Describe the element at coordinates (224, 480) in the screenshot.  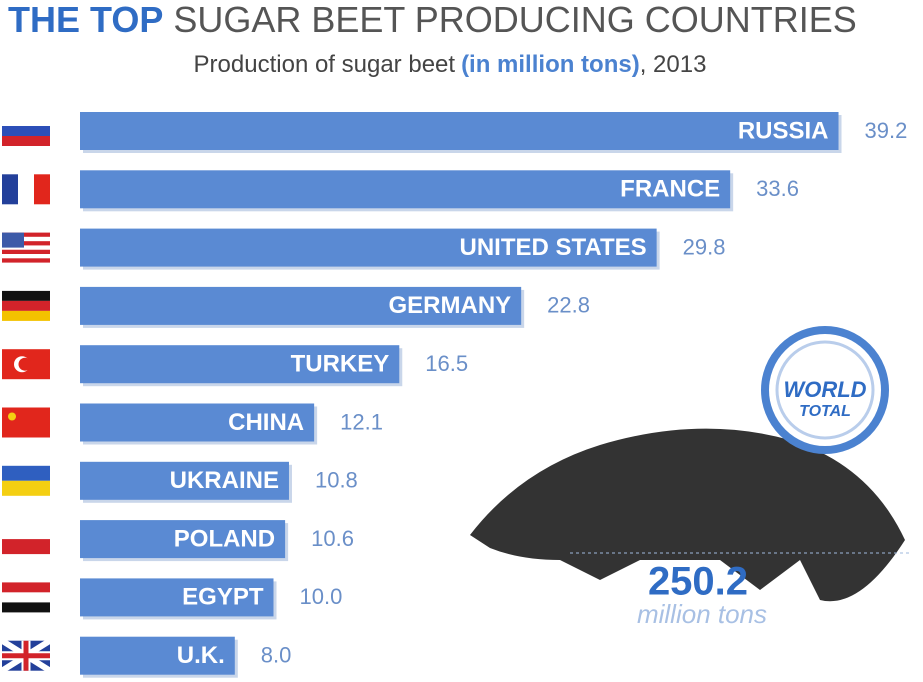
I see `bar-label: UKRAINE` at that location.